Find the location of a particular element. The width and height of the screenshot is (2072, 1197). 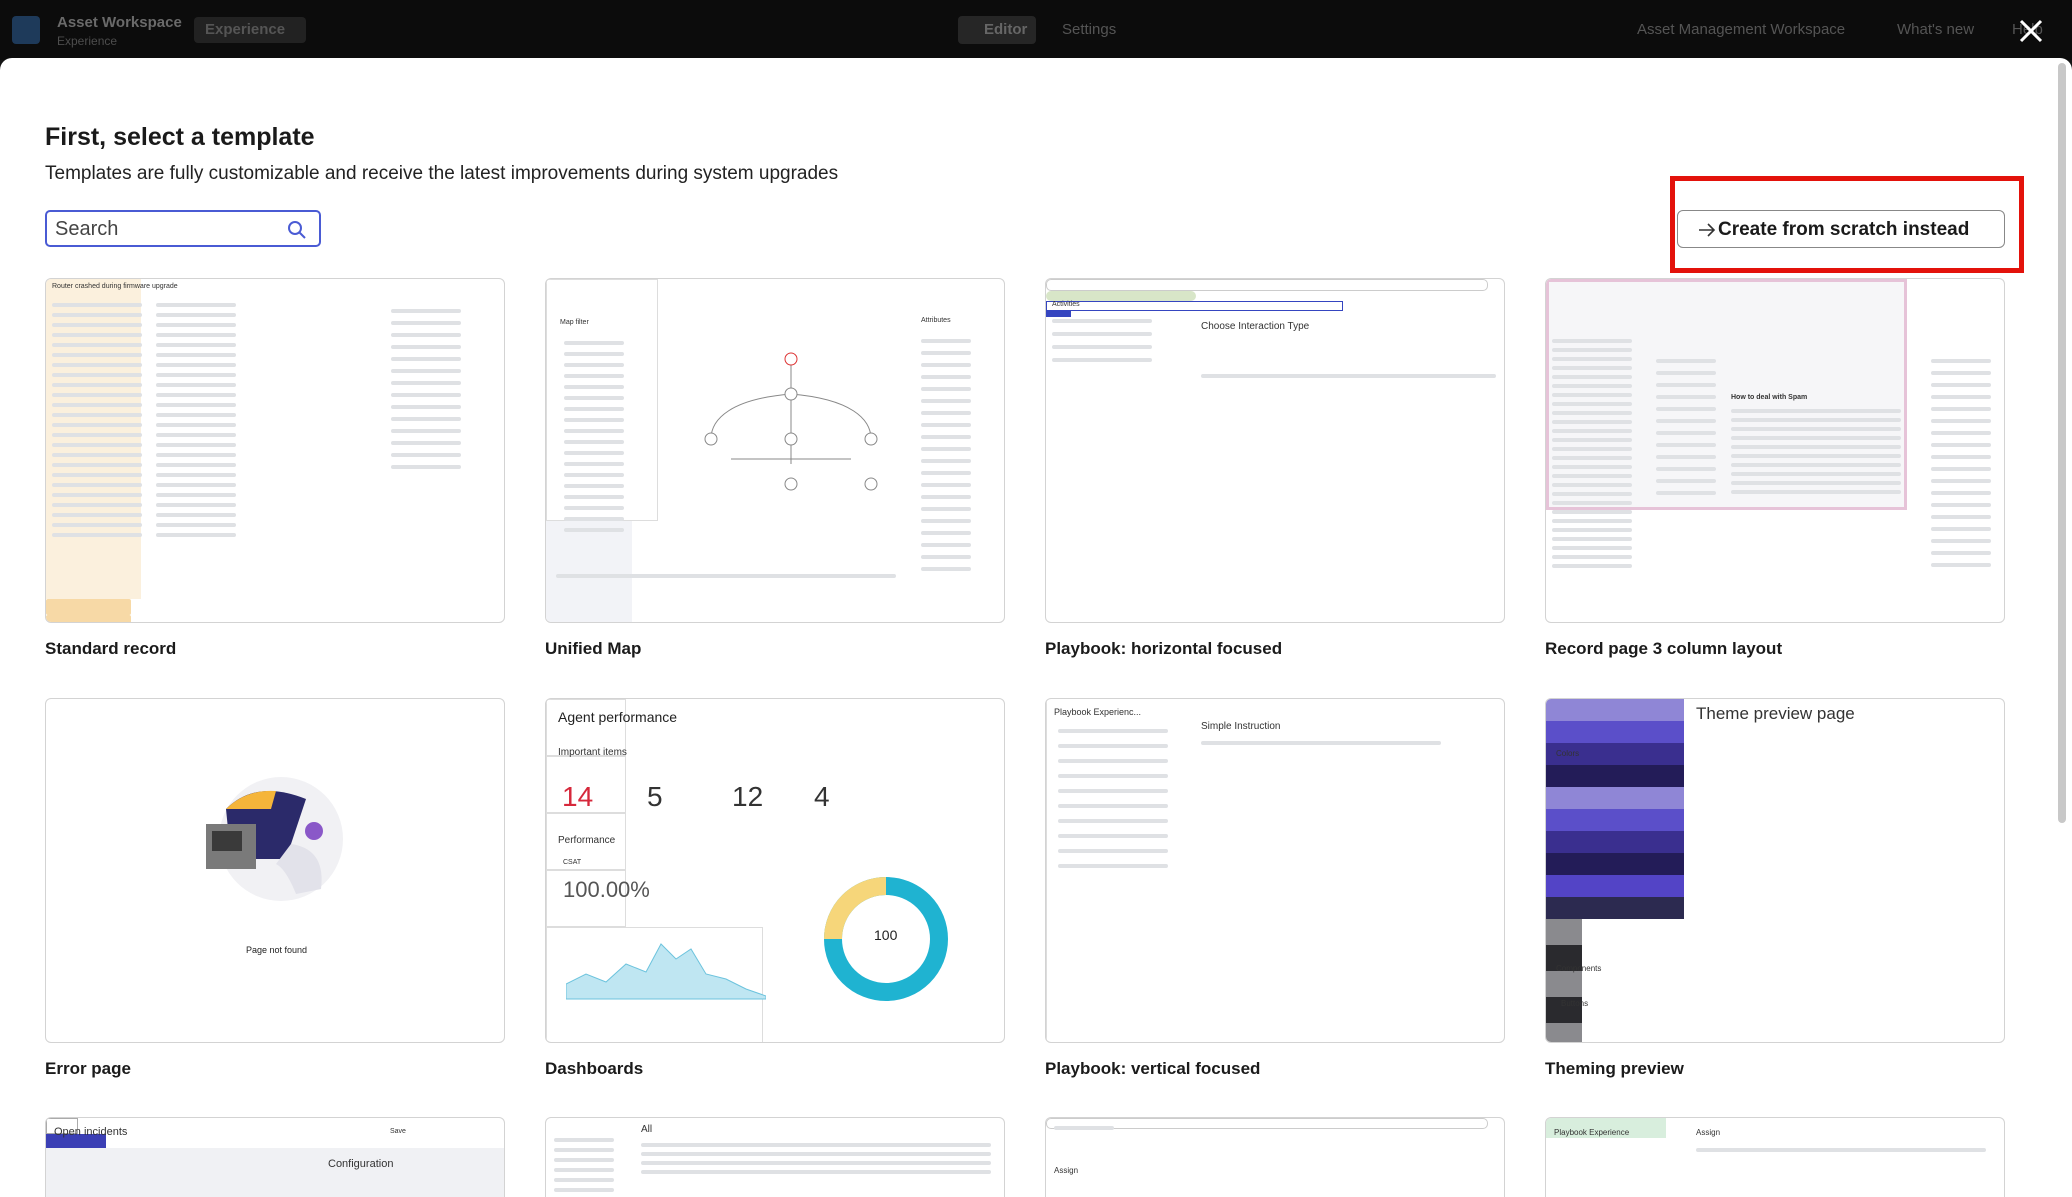

template-card: Assign is located at coordinates (1275, 1157).